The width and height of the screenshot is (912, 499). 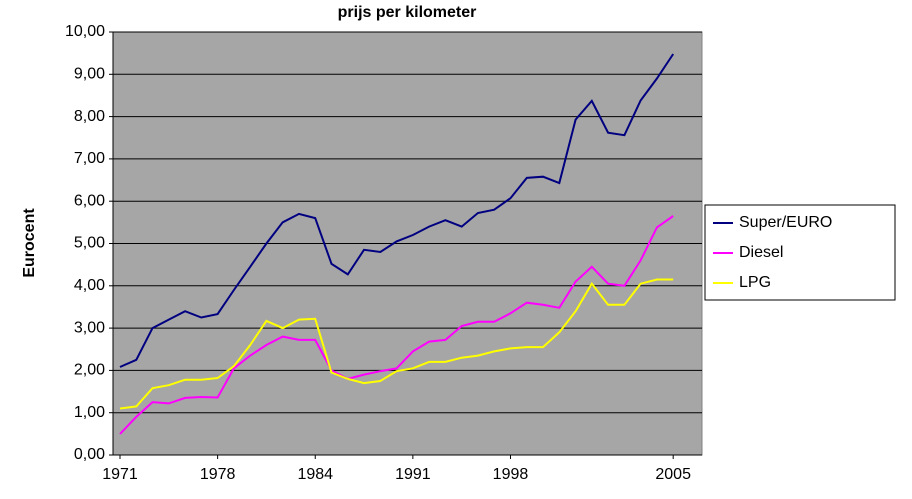 I want to click on y-tick-label: 3,00, so click(x=89, y=327).